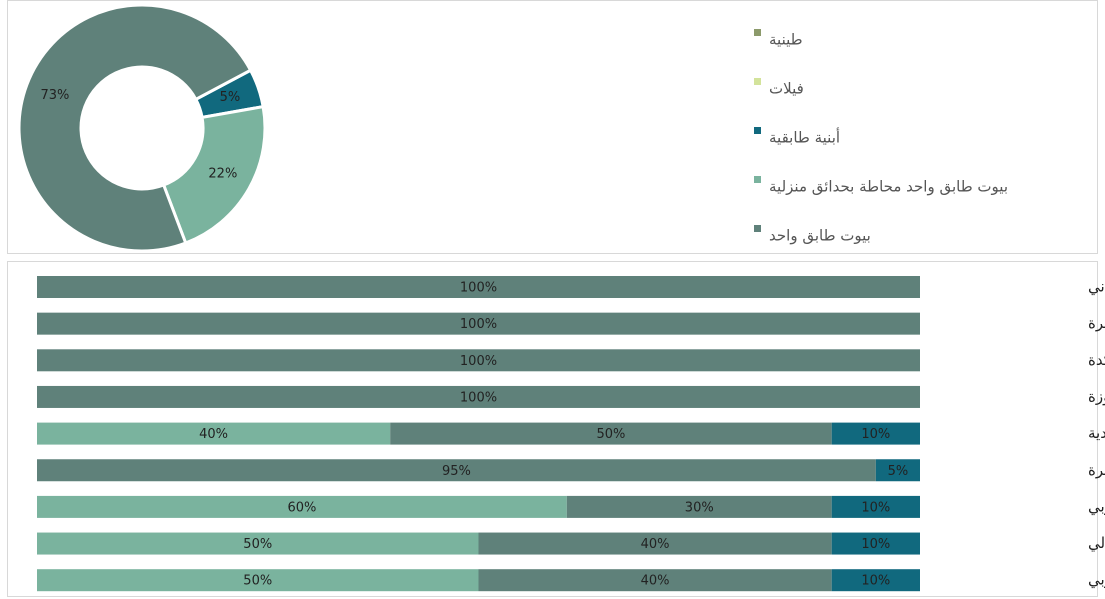 The height and width of the screenshot is (599, 1105). Describe the element at coordinates (1096, 506) in the screenshot. I see `category-label: الحي الغربي` at that location.